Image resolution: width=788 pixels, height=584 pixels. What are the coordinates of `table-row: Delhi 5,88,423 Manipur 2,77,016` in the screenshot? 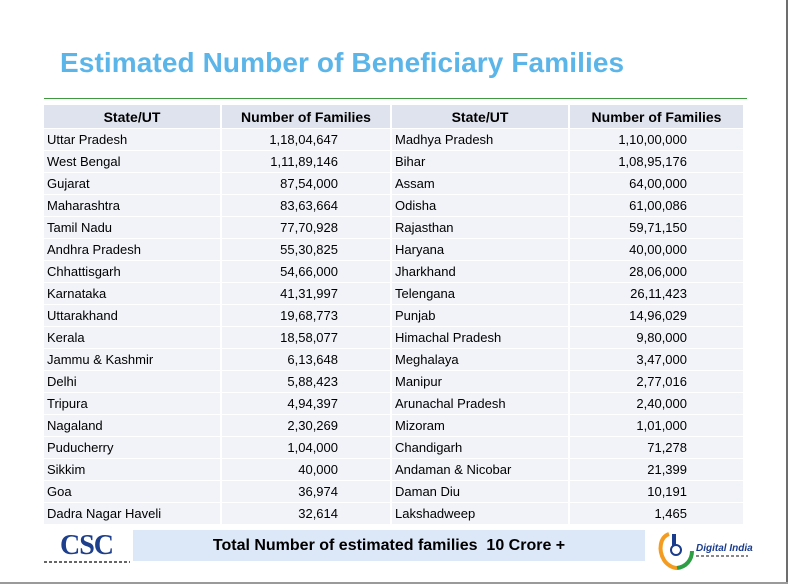 It's located at (394, 382).